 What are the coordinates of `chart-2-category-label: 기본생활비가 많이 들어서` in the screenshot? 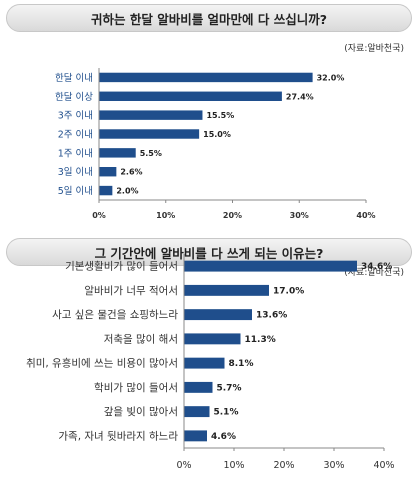 It's located at (121, 266).